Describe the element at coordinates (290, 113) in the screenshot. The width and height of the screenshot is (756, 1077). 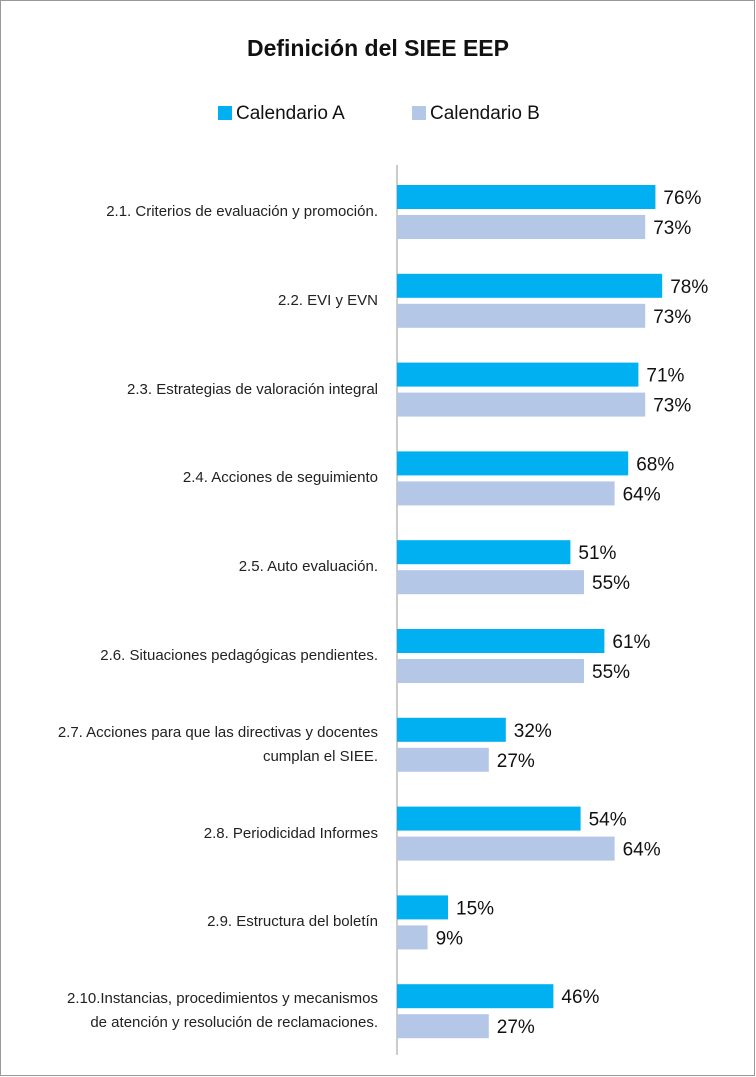
I see `legend-label: Calendario A` at that location.